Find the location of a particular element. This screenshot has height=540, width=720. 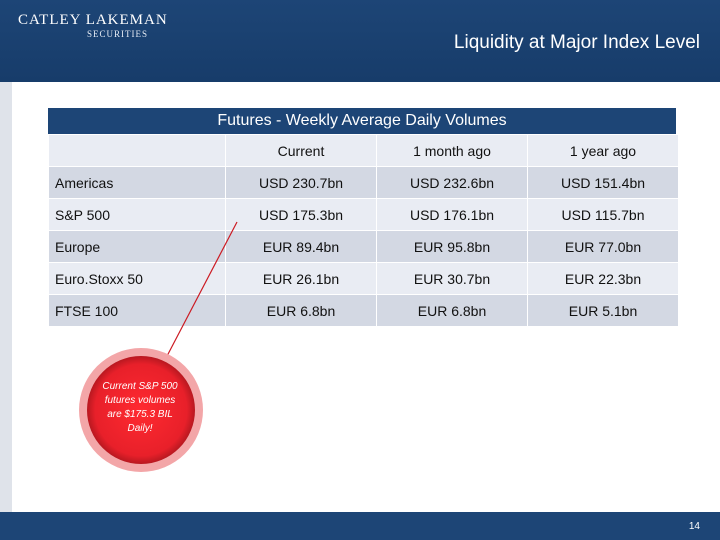

cell-current: USD 175.3bn is located at coordinates (301, 214).